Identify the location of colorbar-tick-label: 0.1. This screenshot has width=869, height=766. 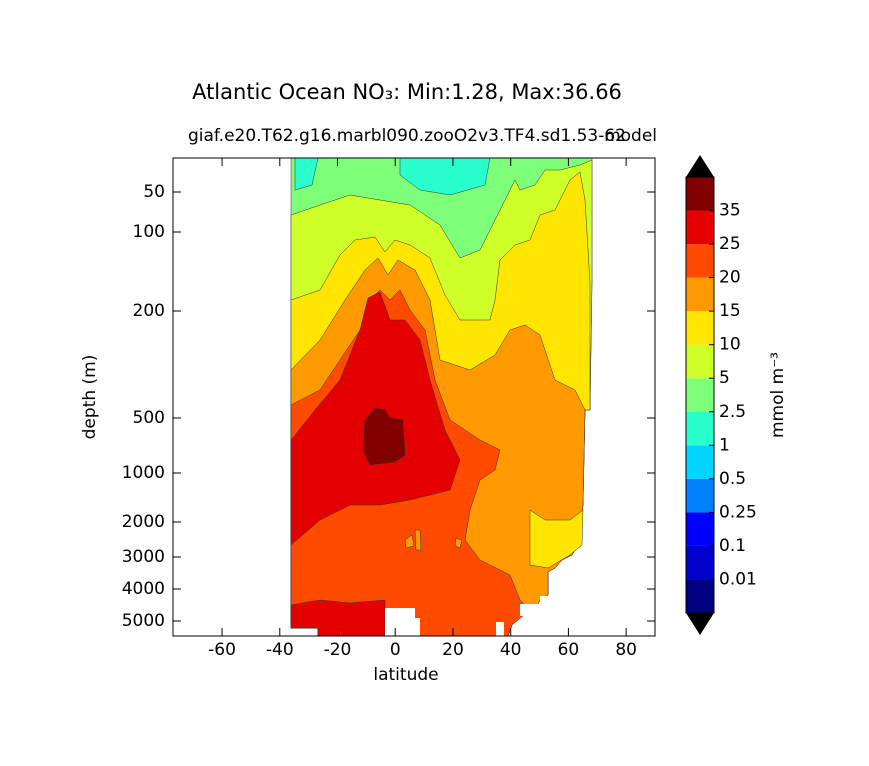
(732, 546).